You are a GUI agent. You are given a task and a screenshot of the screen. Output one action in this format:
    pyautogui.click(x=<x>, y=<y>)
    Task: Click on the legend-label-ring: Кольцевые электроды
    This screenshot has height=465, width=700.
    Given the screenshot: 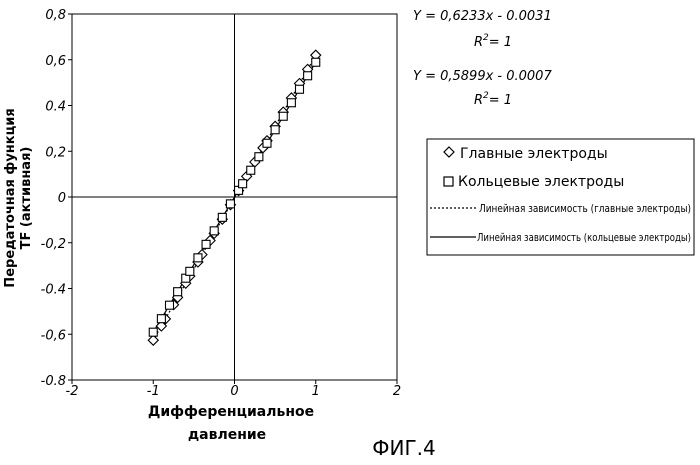 What is the action you would take?
    pyautogui.click(x=541, y=182)
    